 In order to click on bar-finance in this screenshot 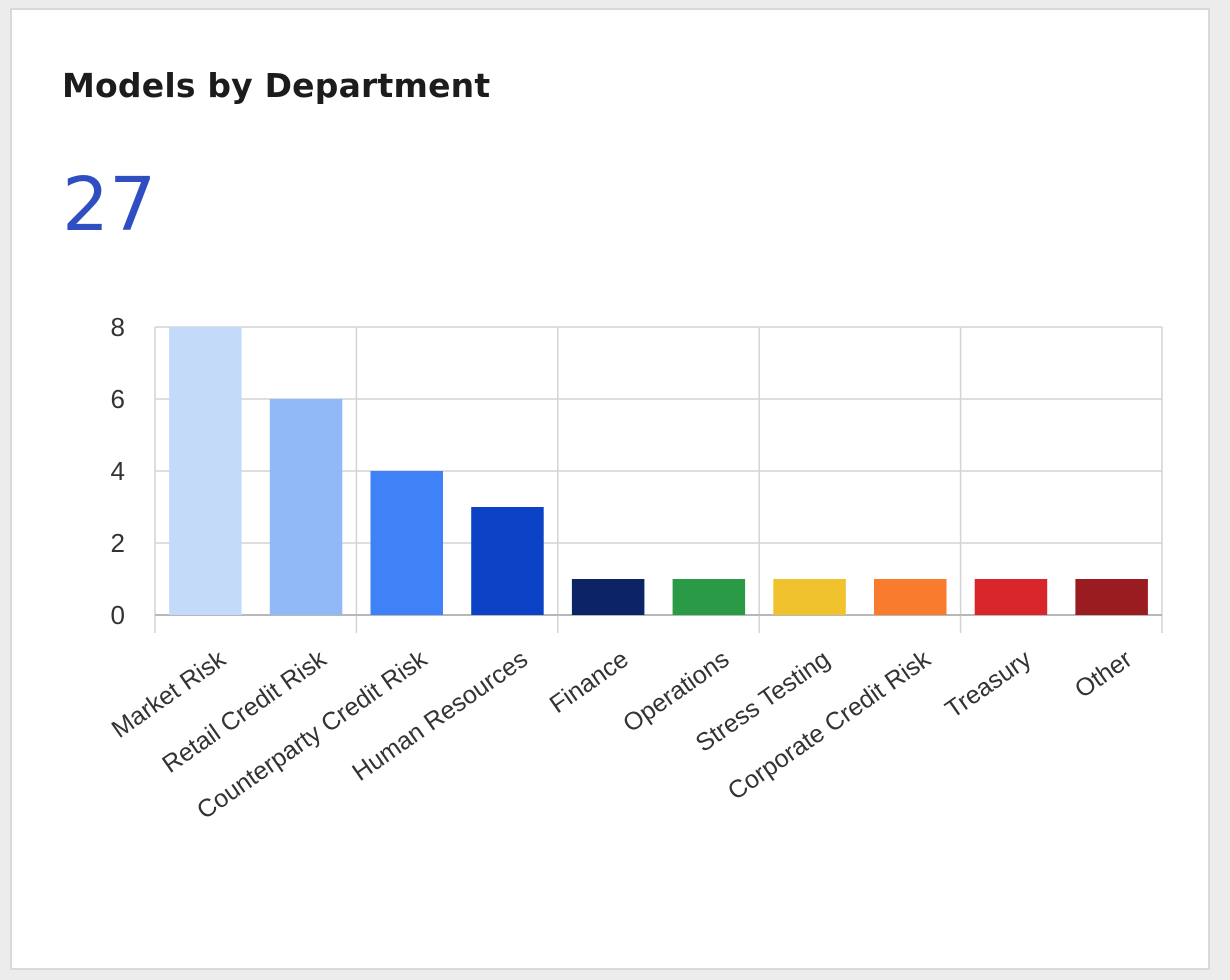, I will do `click(608, 597)`.